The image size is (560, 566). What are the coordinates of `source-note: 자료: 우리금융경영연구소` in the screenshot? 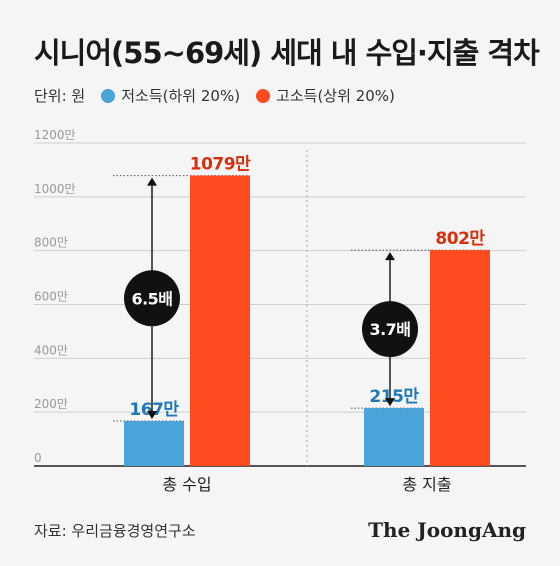 It's located at (115, 531).